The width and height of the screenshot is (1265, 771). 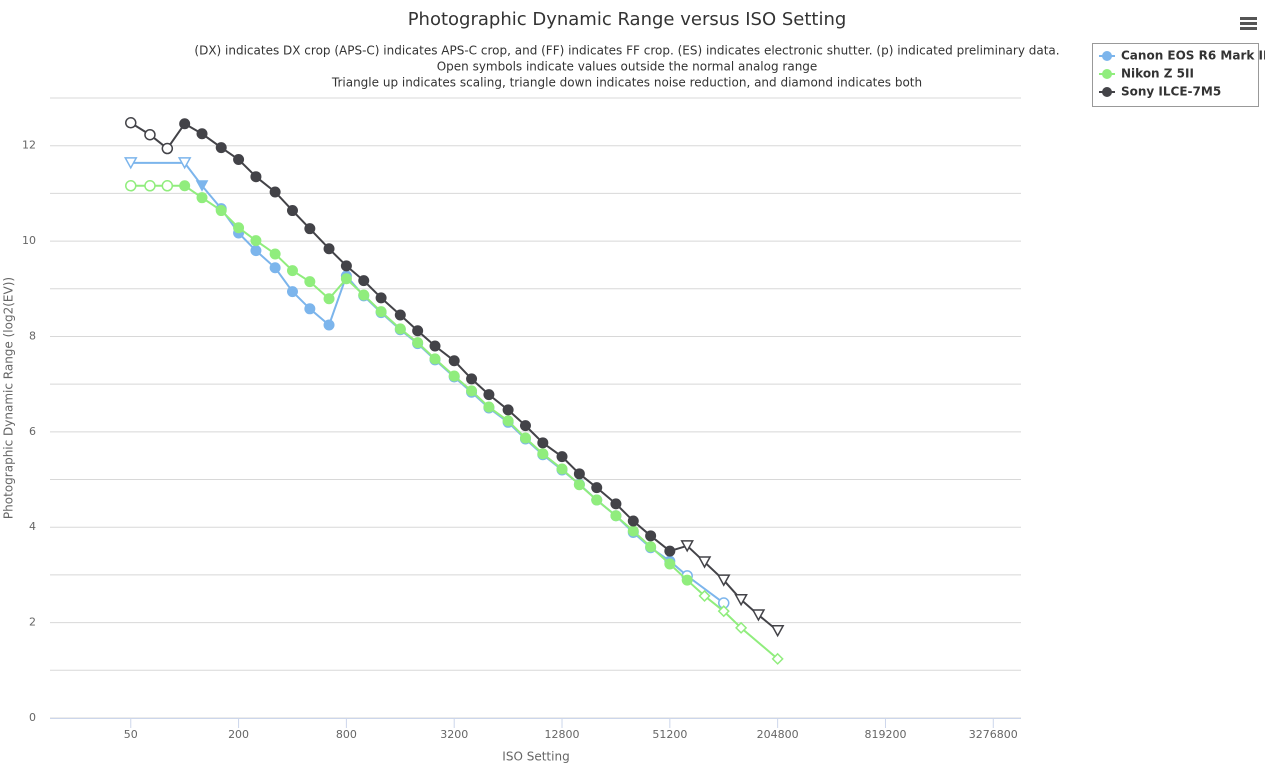 I want to click on legend-label: Canon EOS R6 Mark III, so click(x=1193, y=56).